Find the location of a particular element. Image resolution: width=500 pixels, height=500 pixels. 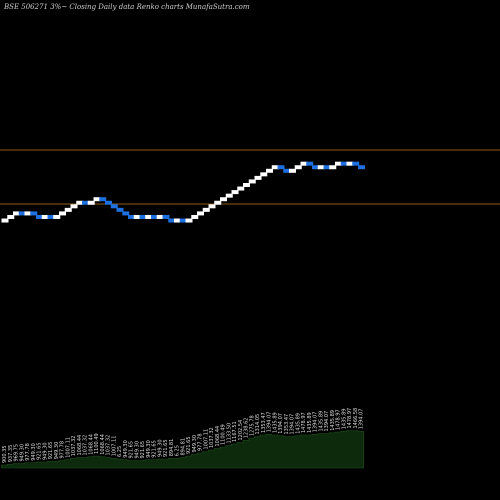

value-label-21: 6.25 is located at coordinates (120, 451).